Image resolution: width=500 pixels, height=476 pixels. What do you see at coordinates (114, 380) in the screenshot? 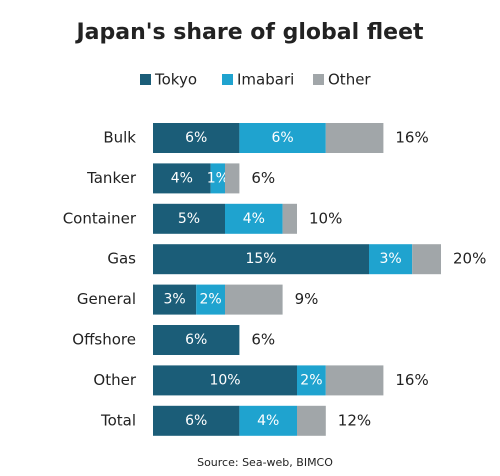
I see `category-label: Other` at bounding box center [114, 380].